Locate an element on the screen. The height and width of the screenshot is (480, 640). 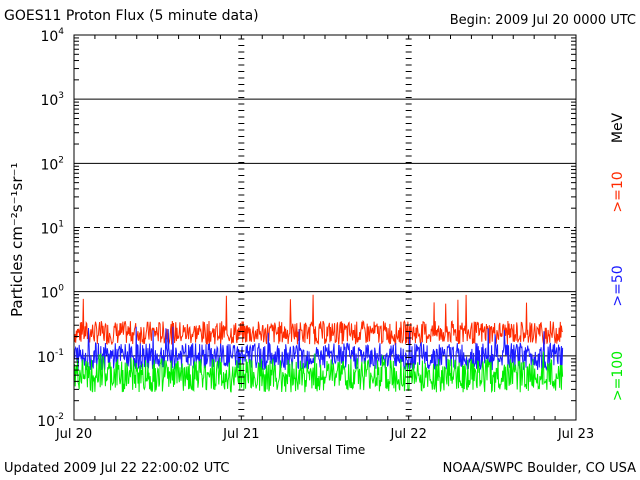
y-tick-label: 10⁻¹ is located at coordinates (50, 357).